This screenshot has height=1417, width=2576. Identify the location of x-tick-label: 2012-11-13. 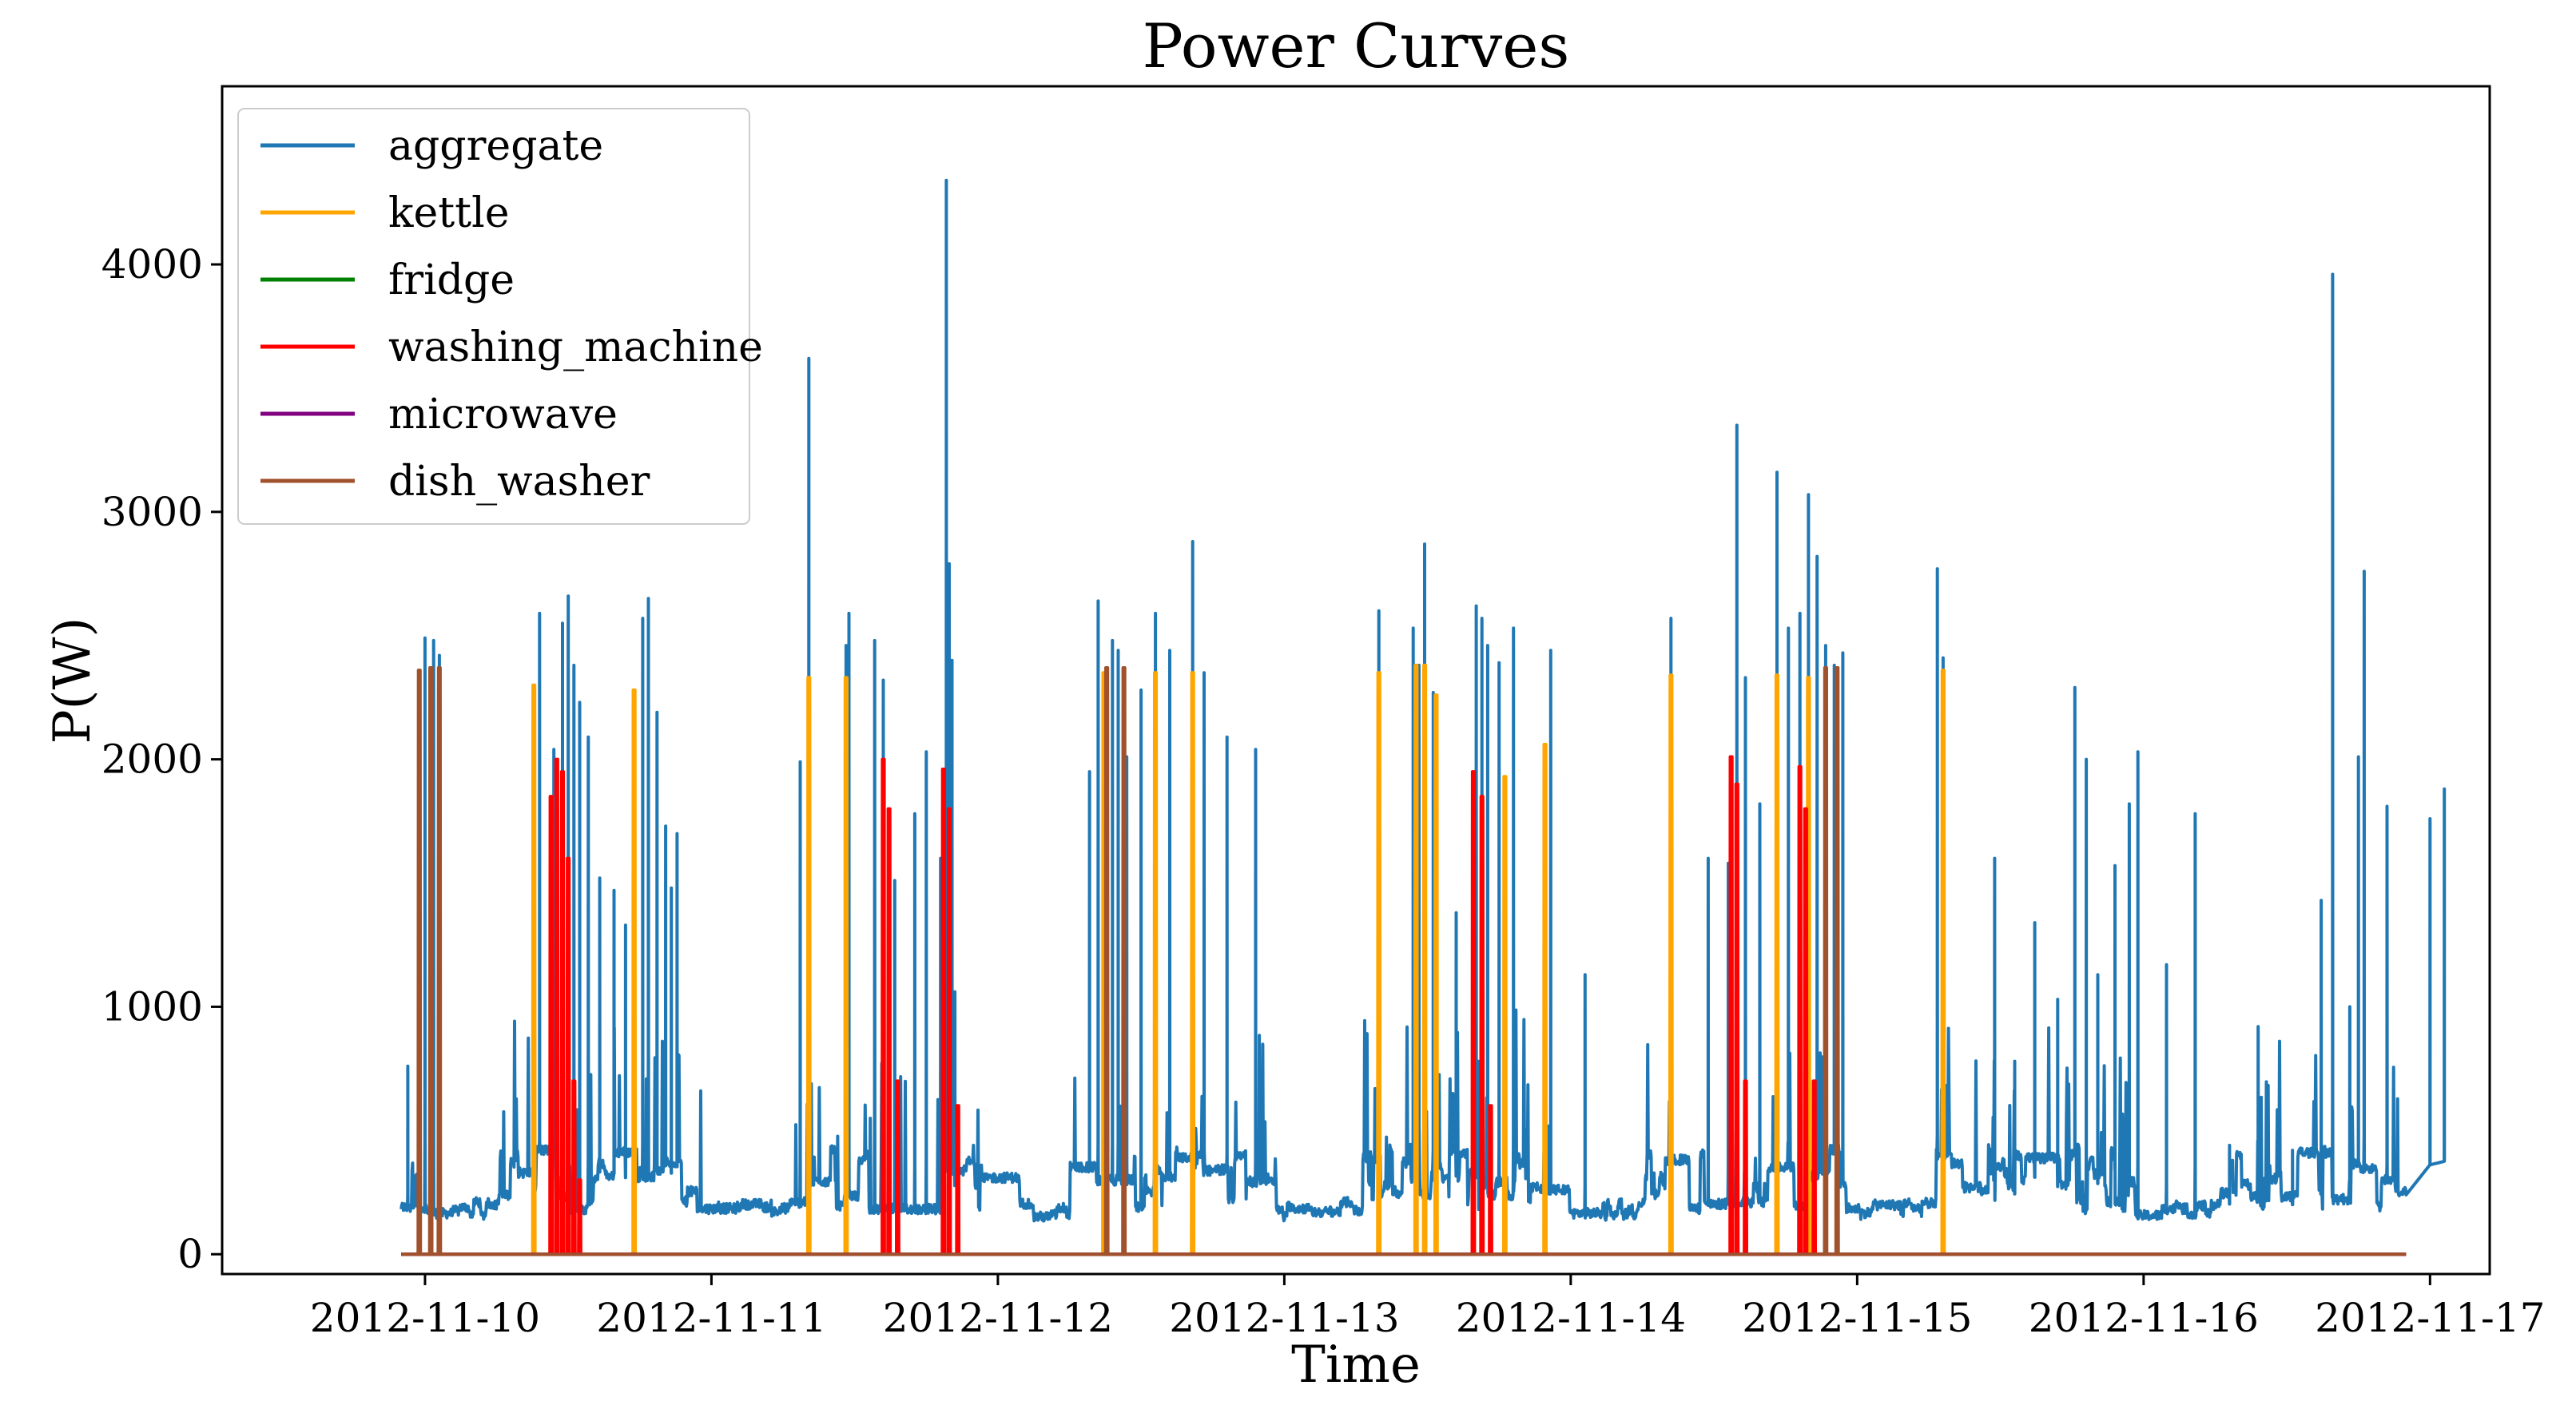
(1284, 1318).